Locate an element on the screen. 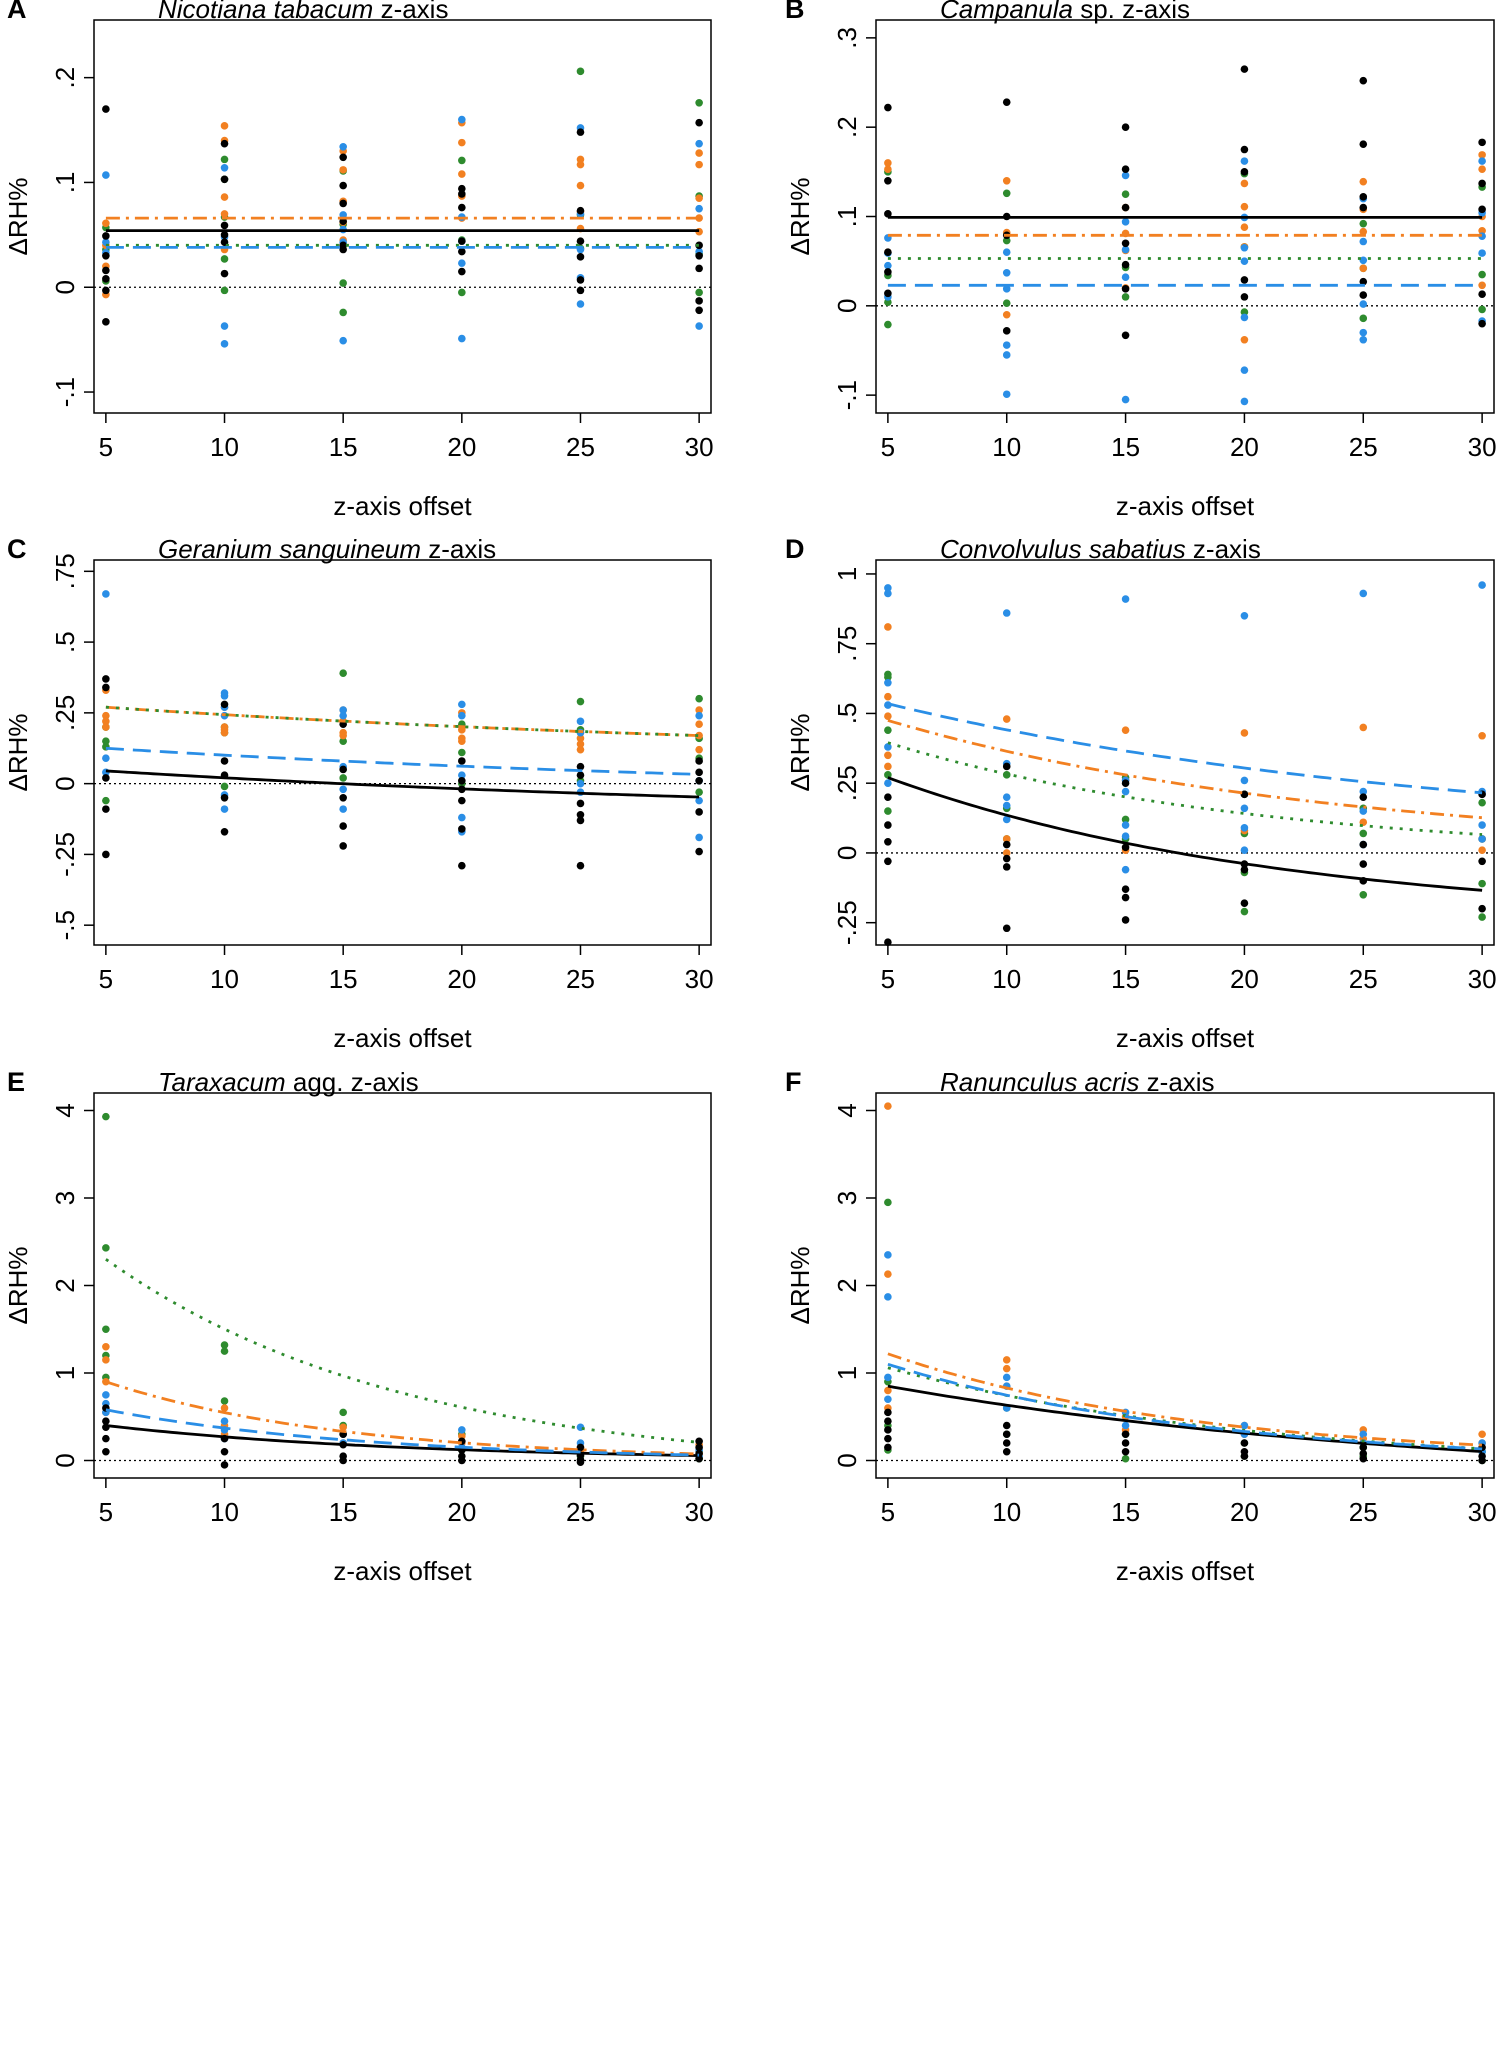 The width and height of the screenshot is (1503, 2072). y-tick-label: 4 is located at coordinates (65, 1110).